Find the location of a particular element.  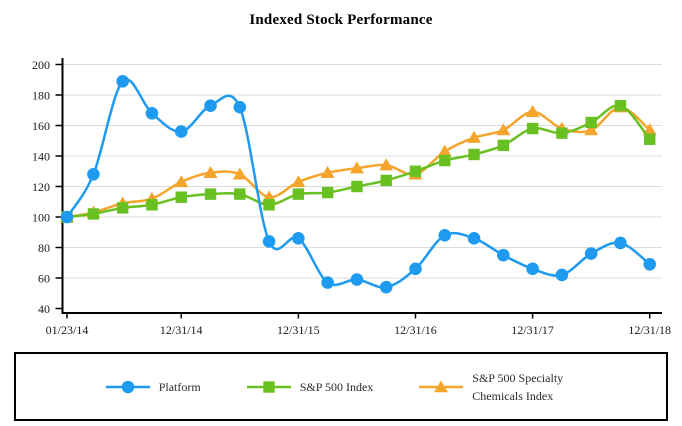

y-tick-label: 100 is located at coordinates (41, 218).